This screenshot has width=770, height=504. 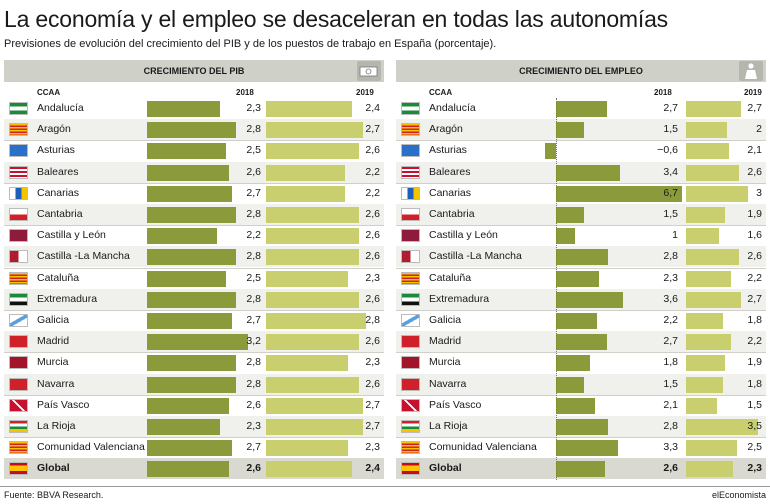 What do you see at coordinates (581, 150) in the screenshot?
I see `table-row: Asturias −0,6 2,1` at bounding box center [581, 150].